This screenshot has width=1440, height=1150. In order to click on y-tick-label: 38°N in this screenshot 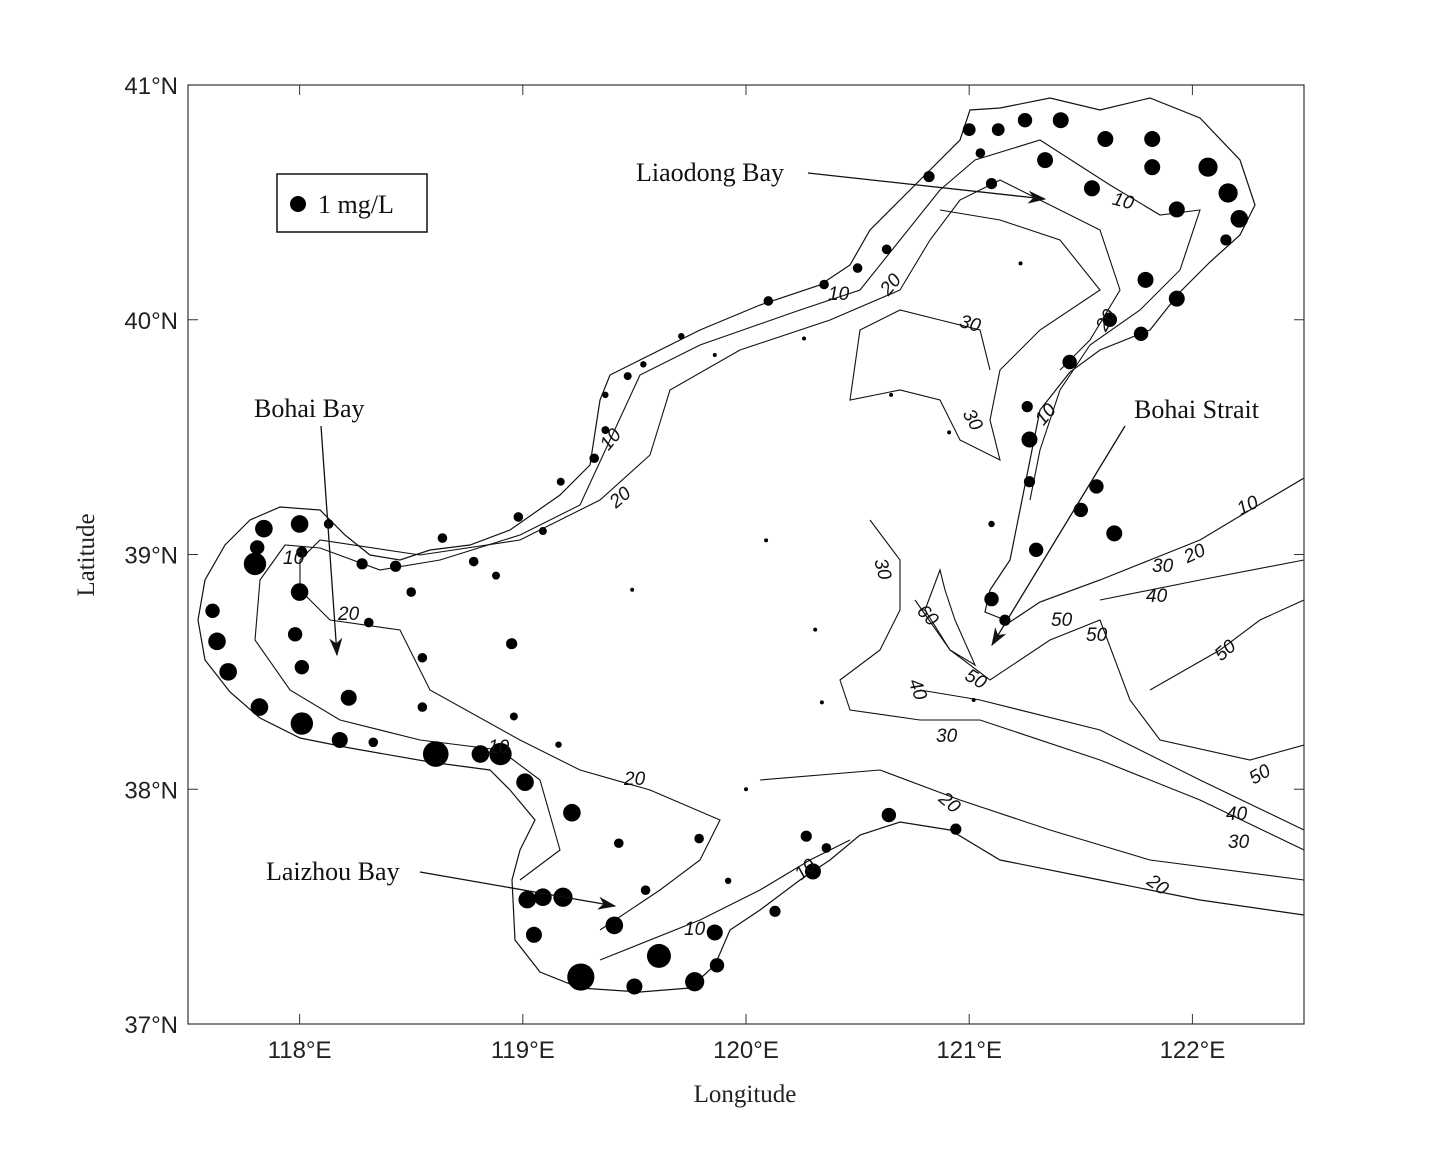, I will do `click(151, 790)`.